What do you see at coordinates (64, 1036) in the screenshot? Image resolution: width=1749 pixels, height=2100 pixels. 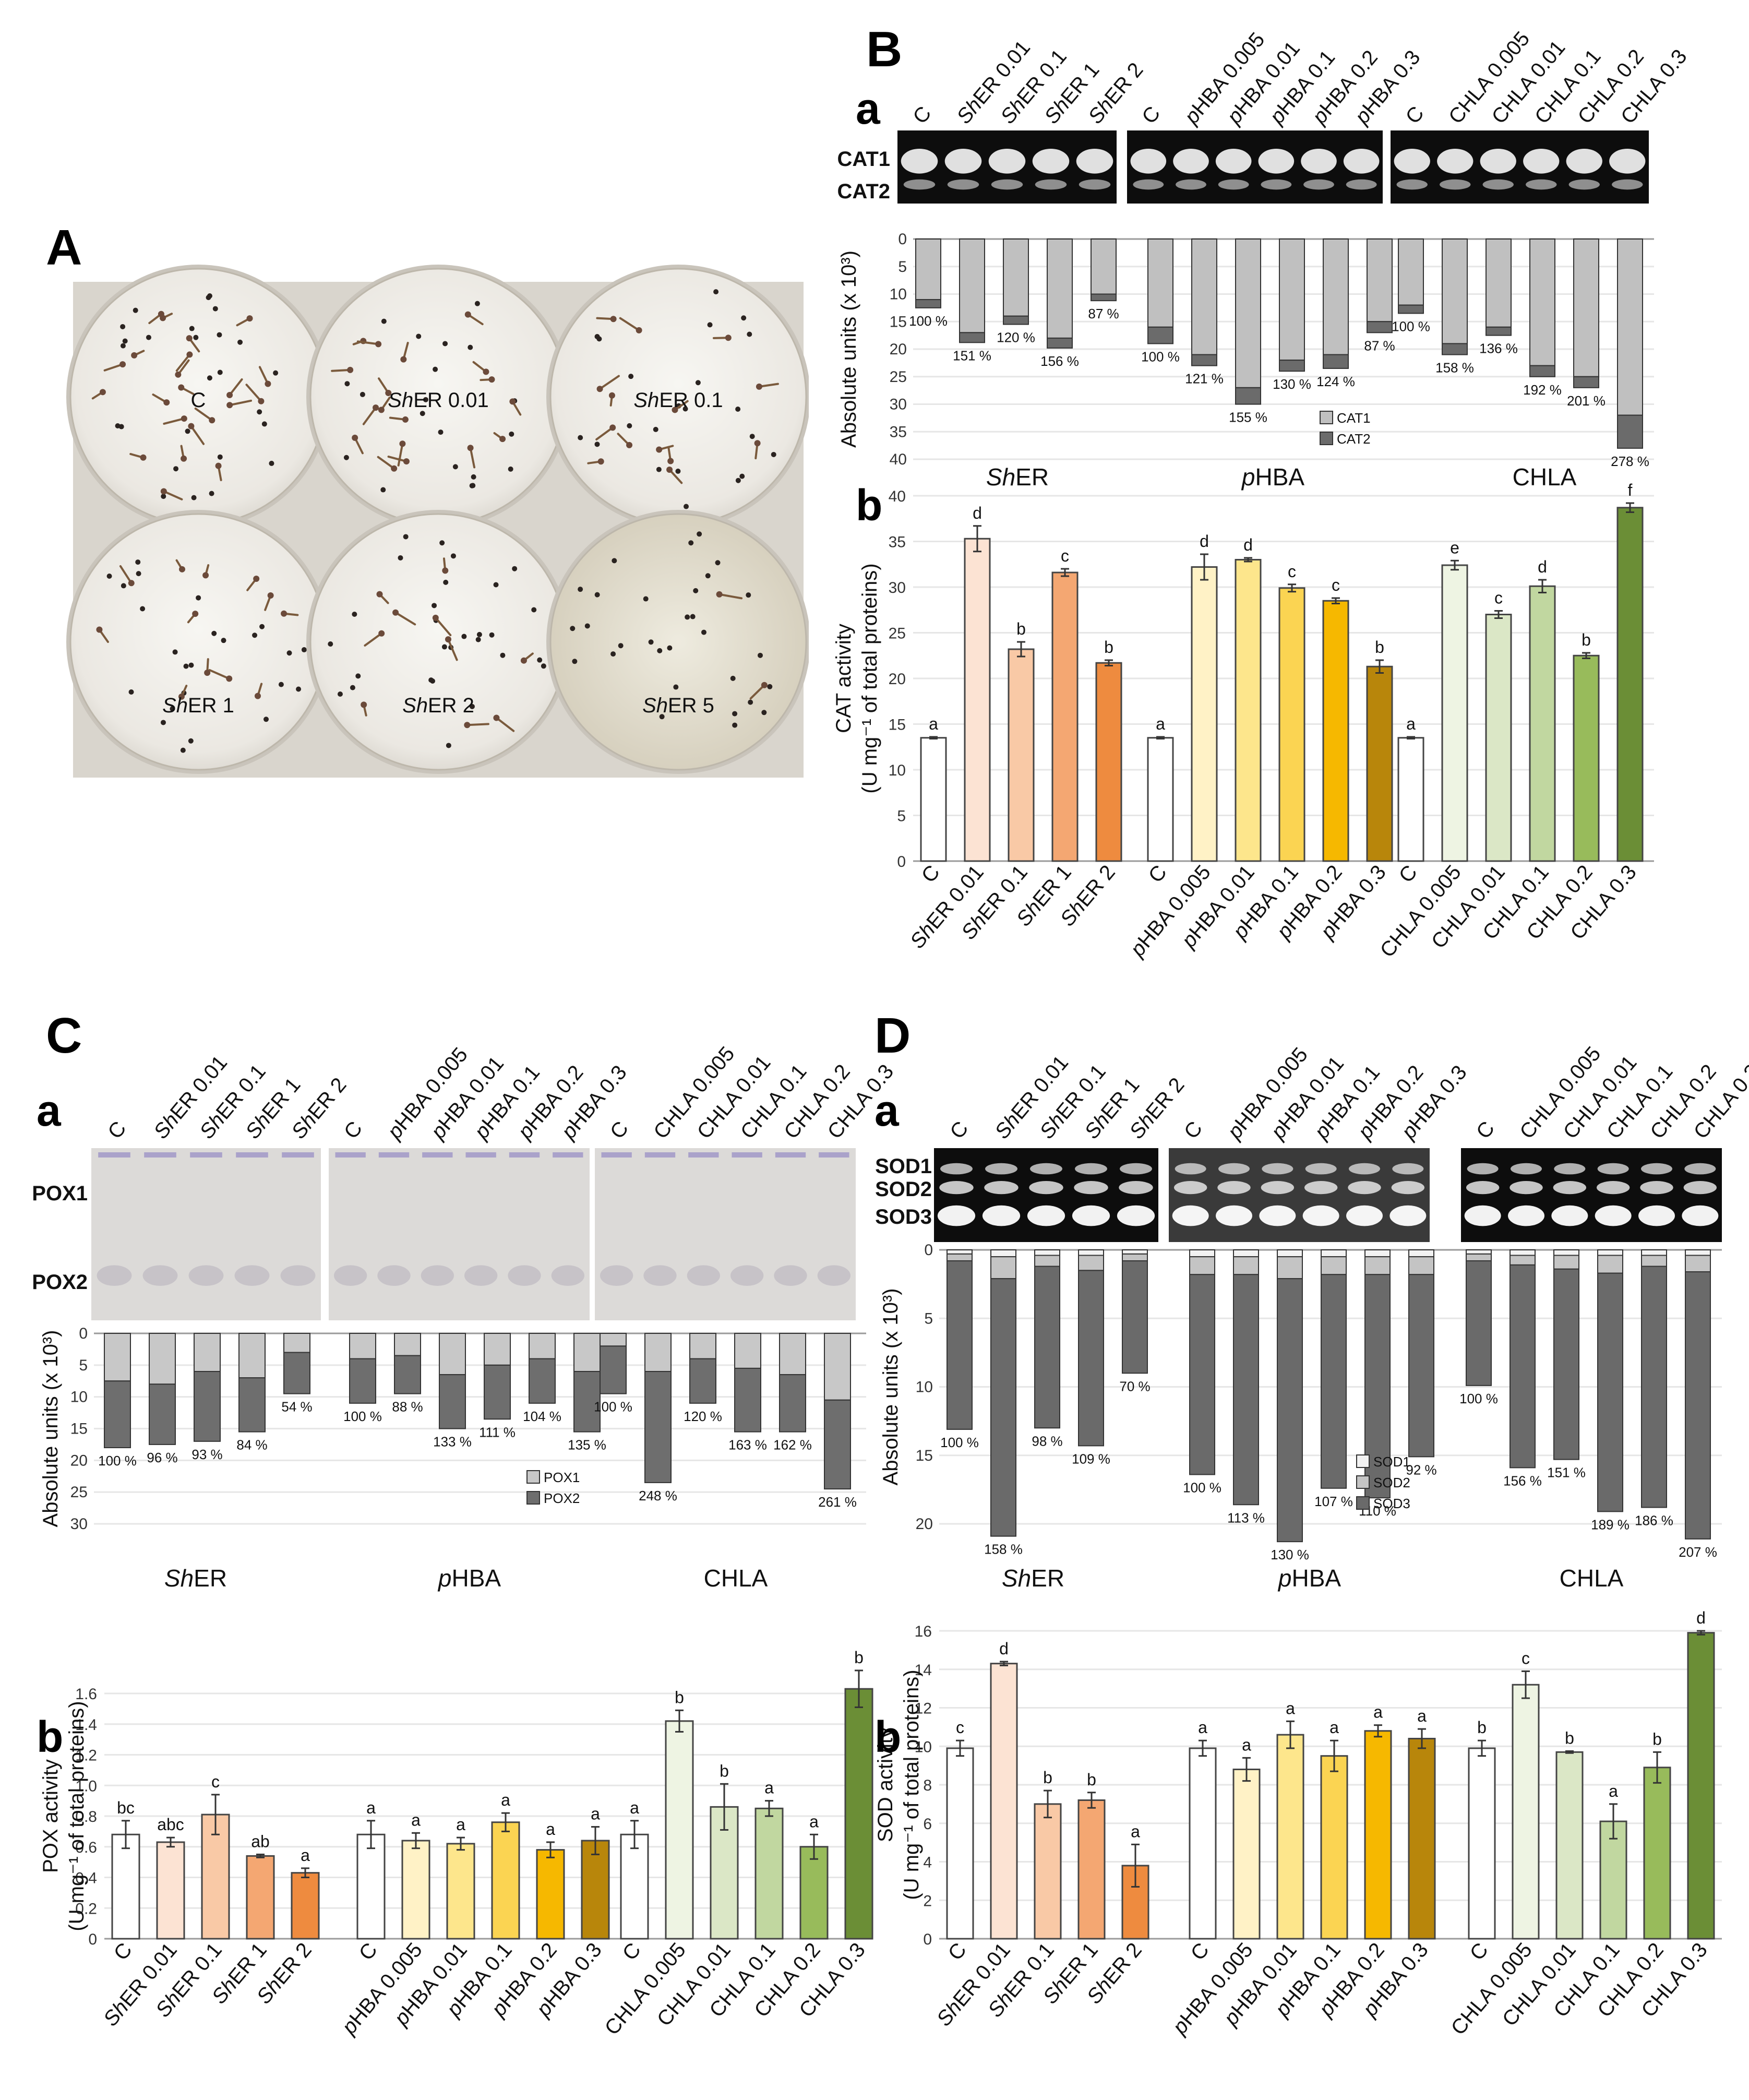 I see `panel-letter-c: C` at bounding box center [64, 1036].